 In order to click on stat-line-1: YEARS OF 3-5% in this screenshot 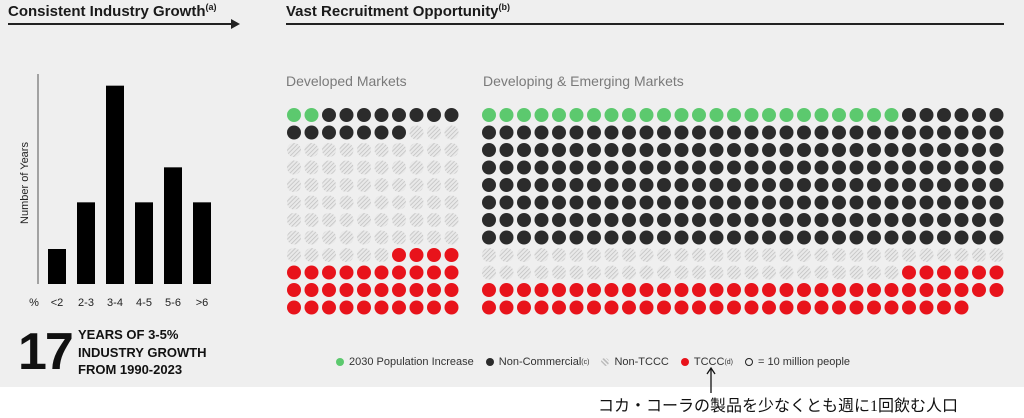, I will do `click(128, 334)`.